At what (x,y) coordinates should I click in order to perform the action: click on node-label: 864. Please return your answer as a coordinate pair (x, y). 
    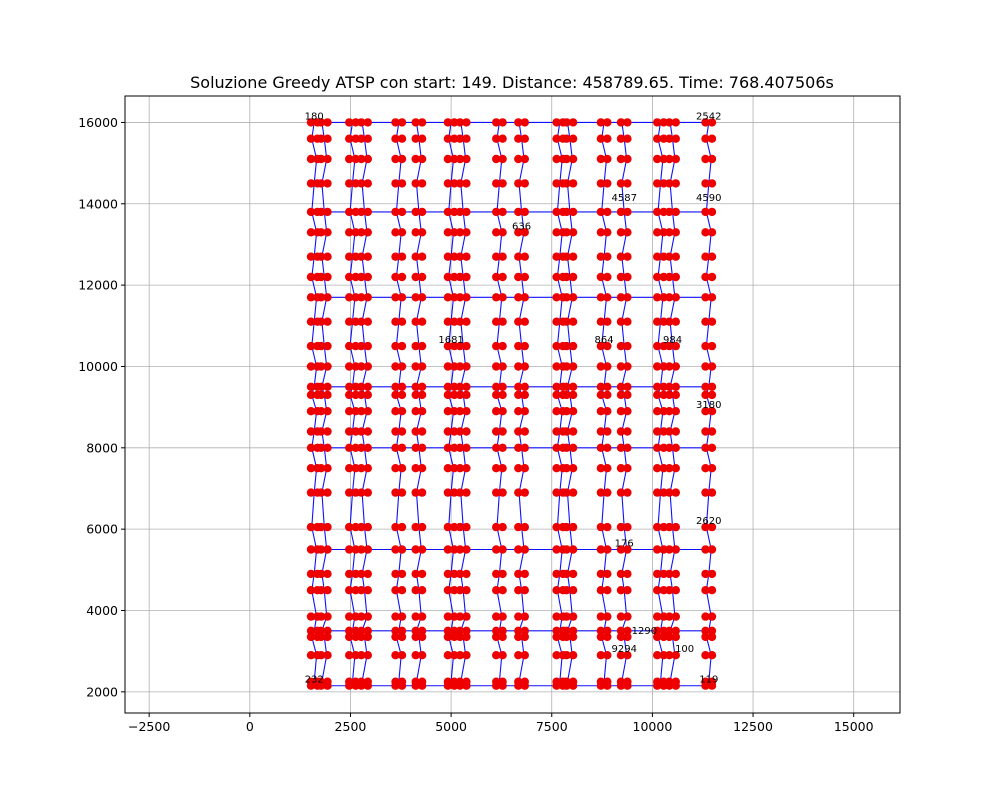
    Looking at the image, I should click on (604, 340).